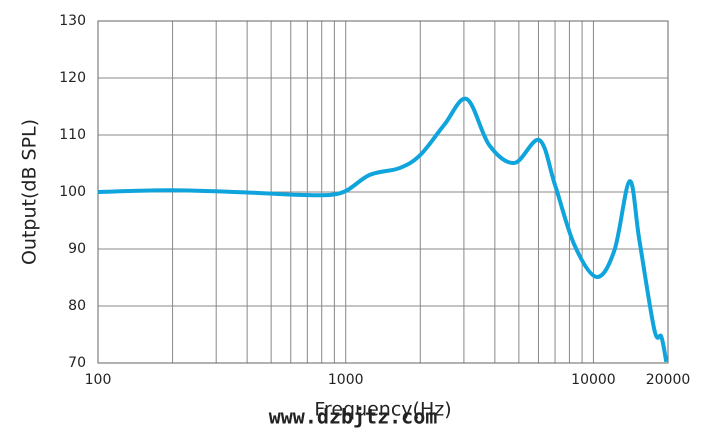  I want to click on x-tick-label: 1000, so click(346, 380).